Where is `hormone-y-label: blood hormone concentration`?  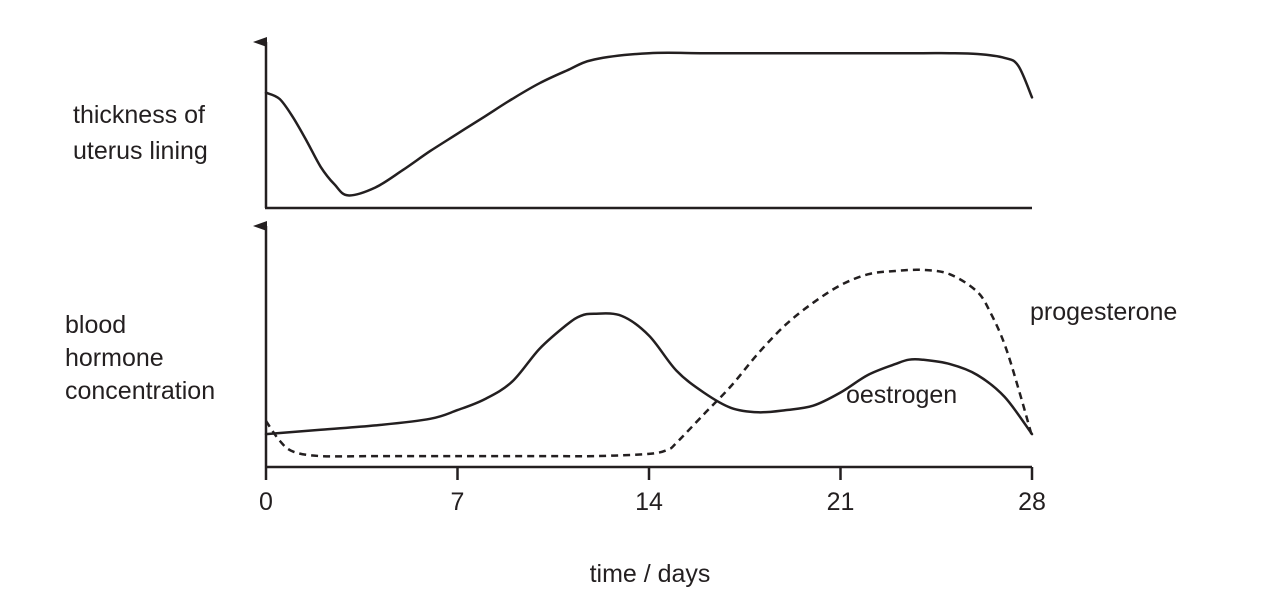 hormone-y-label: blood hormone concentration is located at coordinates (140, 358).